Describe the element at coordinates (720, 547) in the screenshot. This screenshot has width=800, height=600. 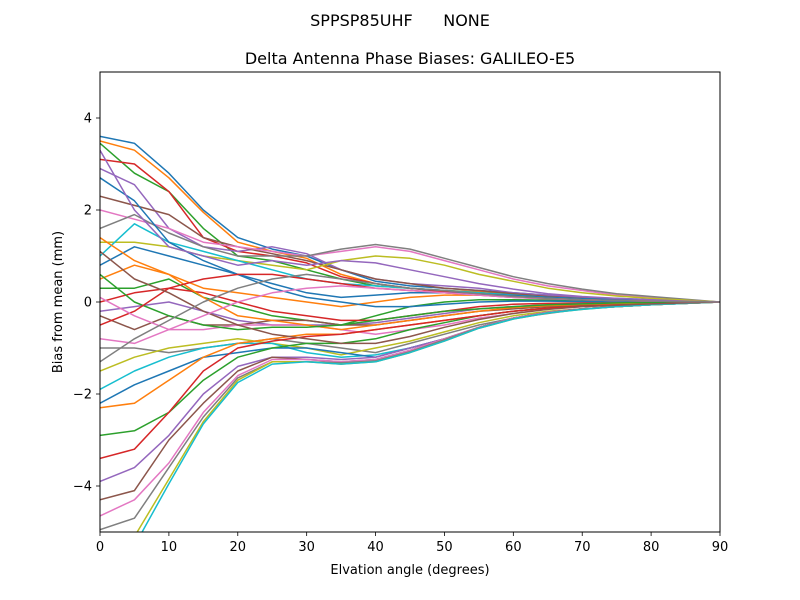
I see `x-tick-label: 90` at that location.